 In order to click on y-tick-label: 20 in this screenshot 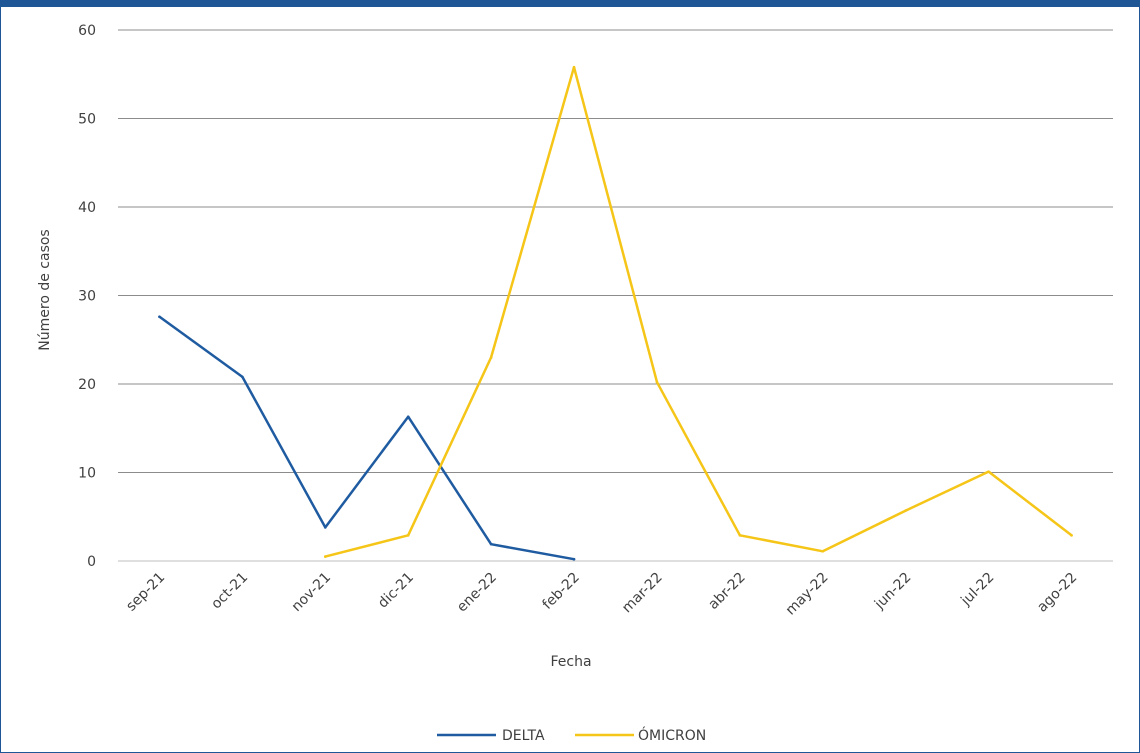, I will do `click(87, 385)`.